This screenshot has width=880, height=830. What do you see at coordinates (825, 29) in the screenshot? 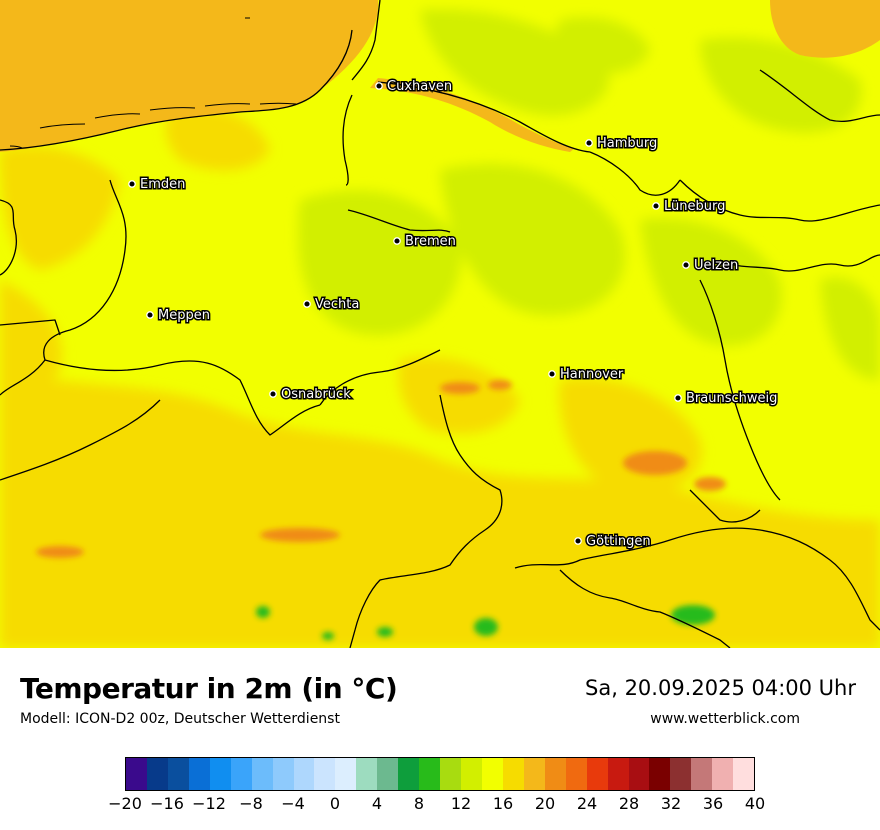
I see `baltic-sea` at bounding box center [825, 29].